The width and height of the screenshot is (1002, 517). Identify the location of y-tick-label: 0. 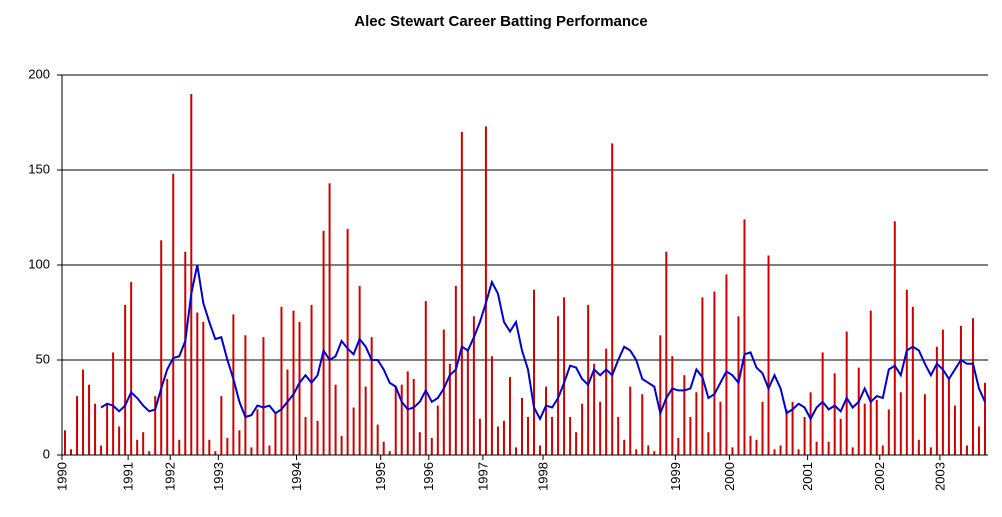
(46, 453).